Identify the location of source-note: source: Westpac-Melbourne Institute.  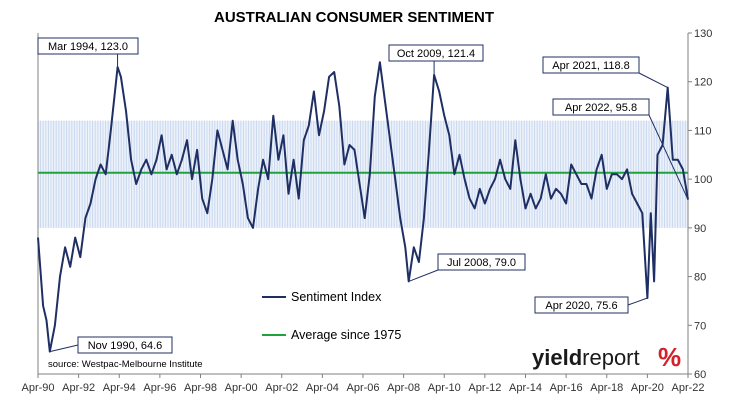
(125, 364).